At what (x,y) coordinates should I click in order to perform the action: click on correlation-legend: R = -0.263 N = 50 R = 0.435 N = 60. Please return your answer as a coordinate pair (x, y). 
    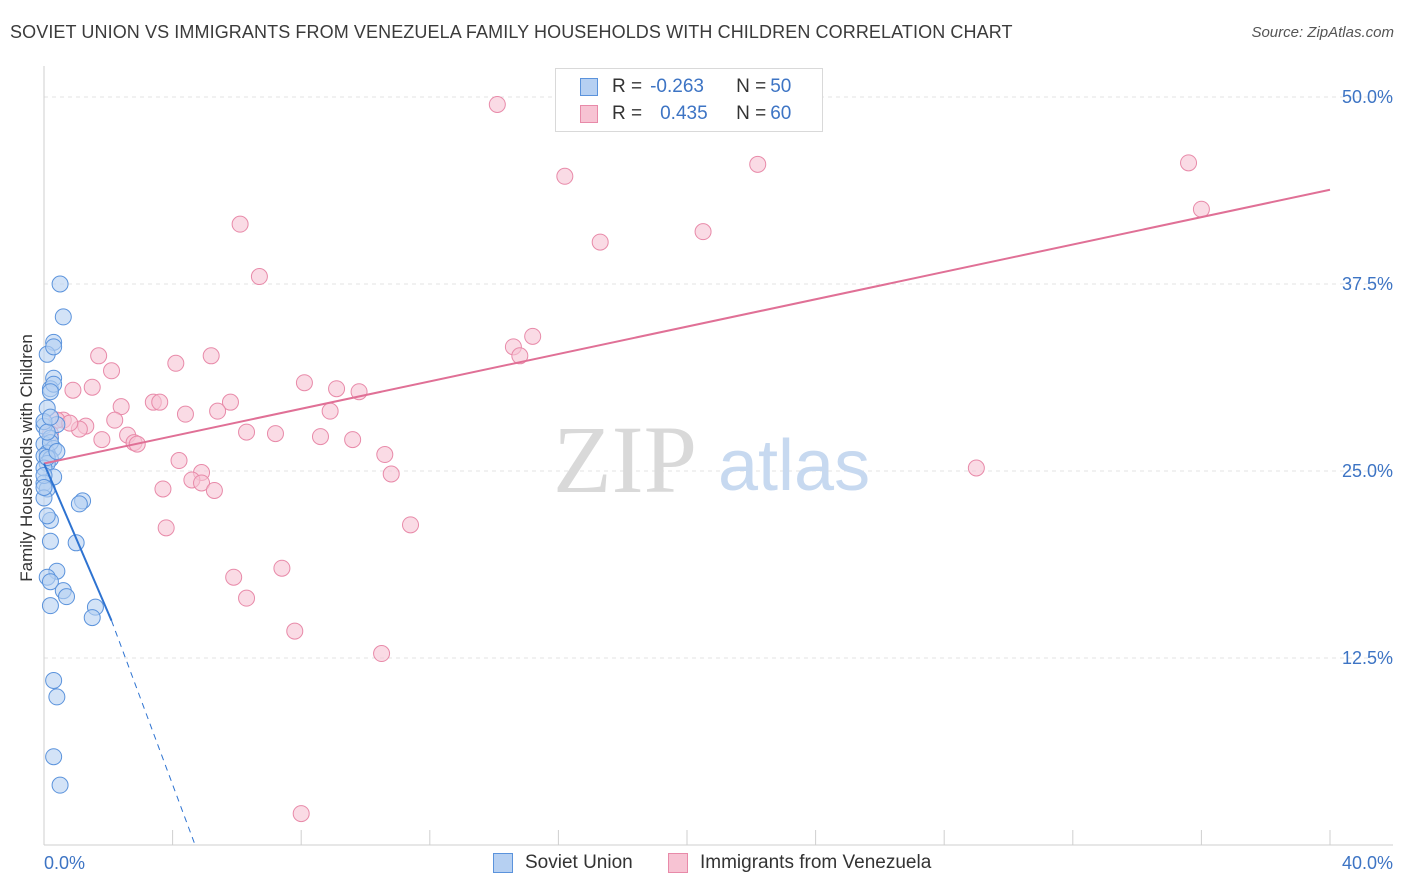
    Looking at the image, I should click on (689, 100).